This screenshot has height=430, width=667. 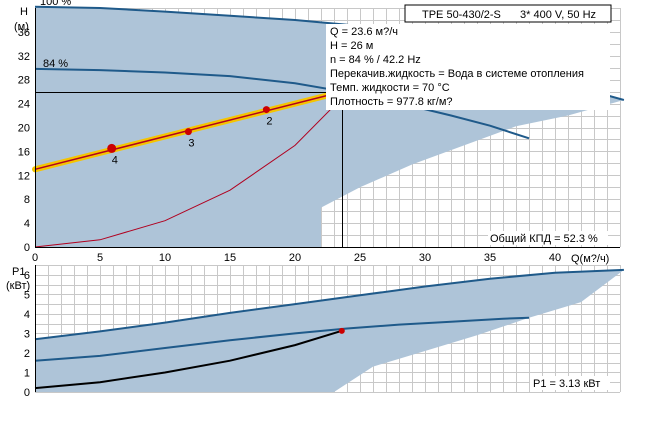 What do you see at coordinates (27, 295) in the screenshot?
I see `power-y-tick-label: 5` at bounding box center [27, 295].